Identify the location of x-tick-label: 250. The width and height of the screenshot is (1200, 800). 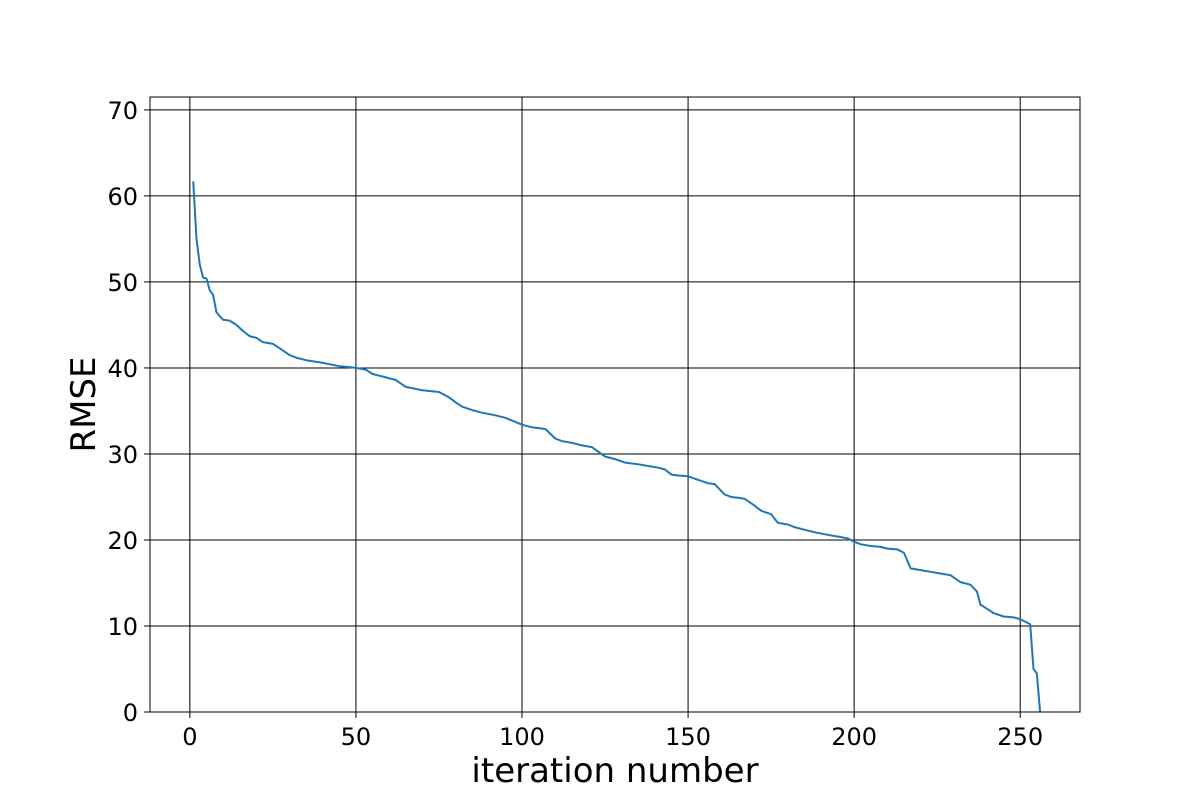
(1020, 737).